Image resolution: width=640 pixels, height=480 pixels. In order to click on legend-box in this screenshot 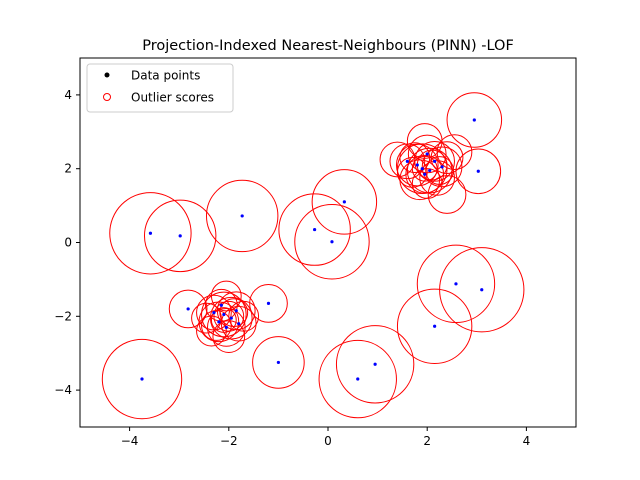, I will do `click(160, 88)`.